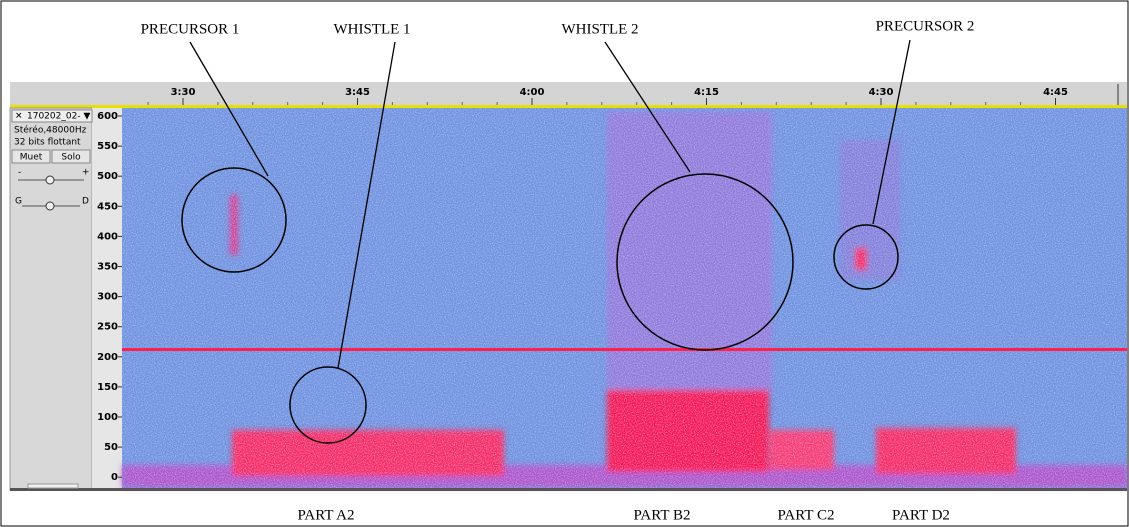  I want to click on gain-min: -, so click(19, 173).